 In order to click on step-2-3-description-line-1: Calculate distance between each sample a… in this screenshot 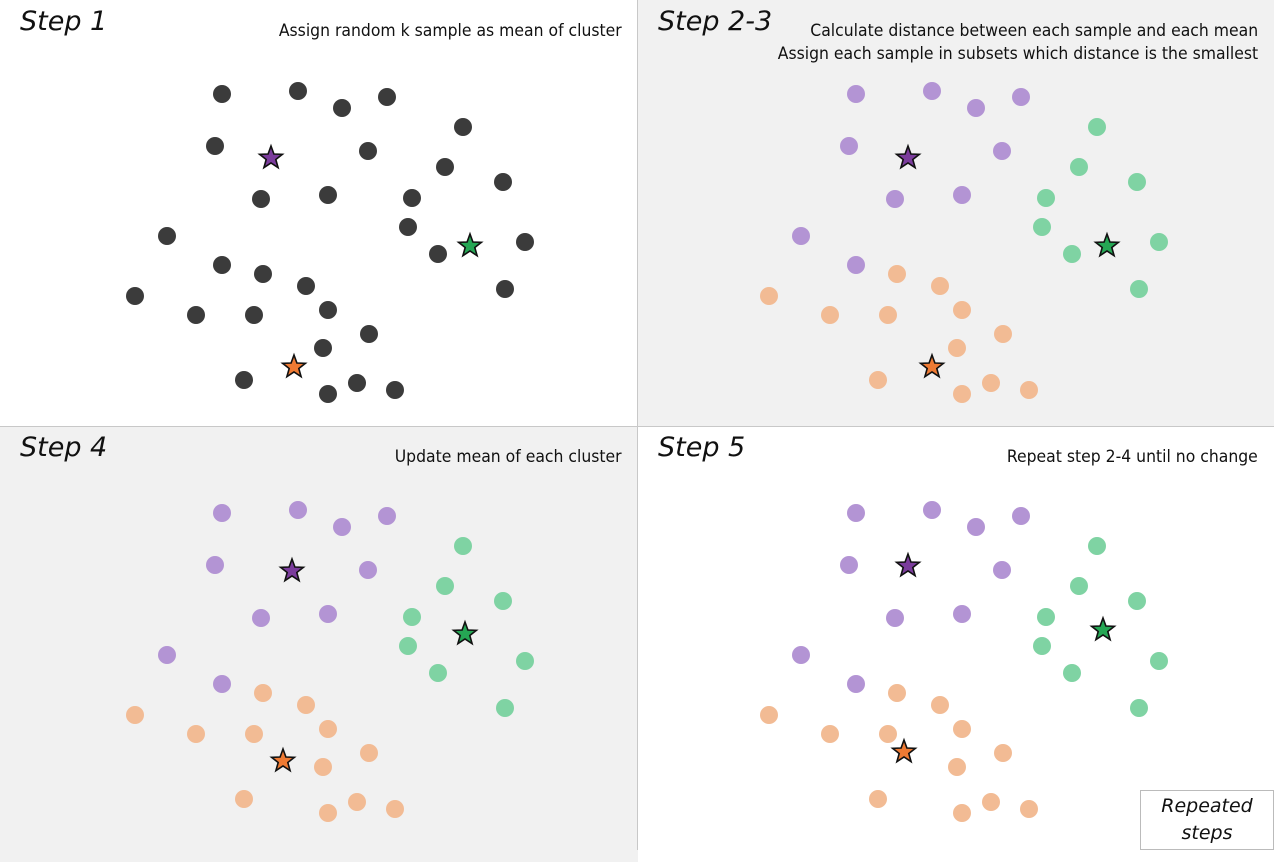, I will do `click(1034, 31)`.